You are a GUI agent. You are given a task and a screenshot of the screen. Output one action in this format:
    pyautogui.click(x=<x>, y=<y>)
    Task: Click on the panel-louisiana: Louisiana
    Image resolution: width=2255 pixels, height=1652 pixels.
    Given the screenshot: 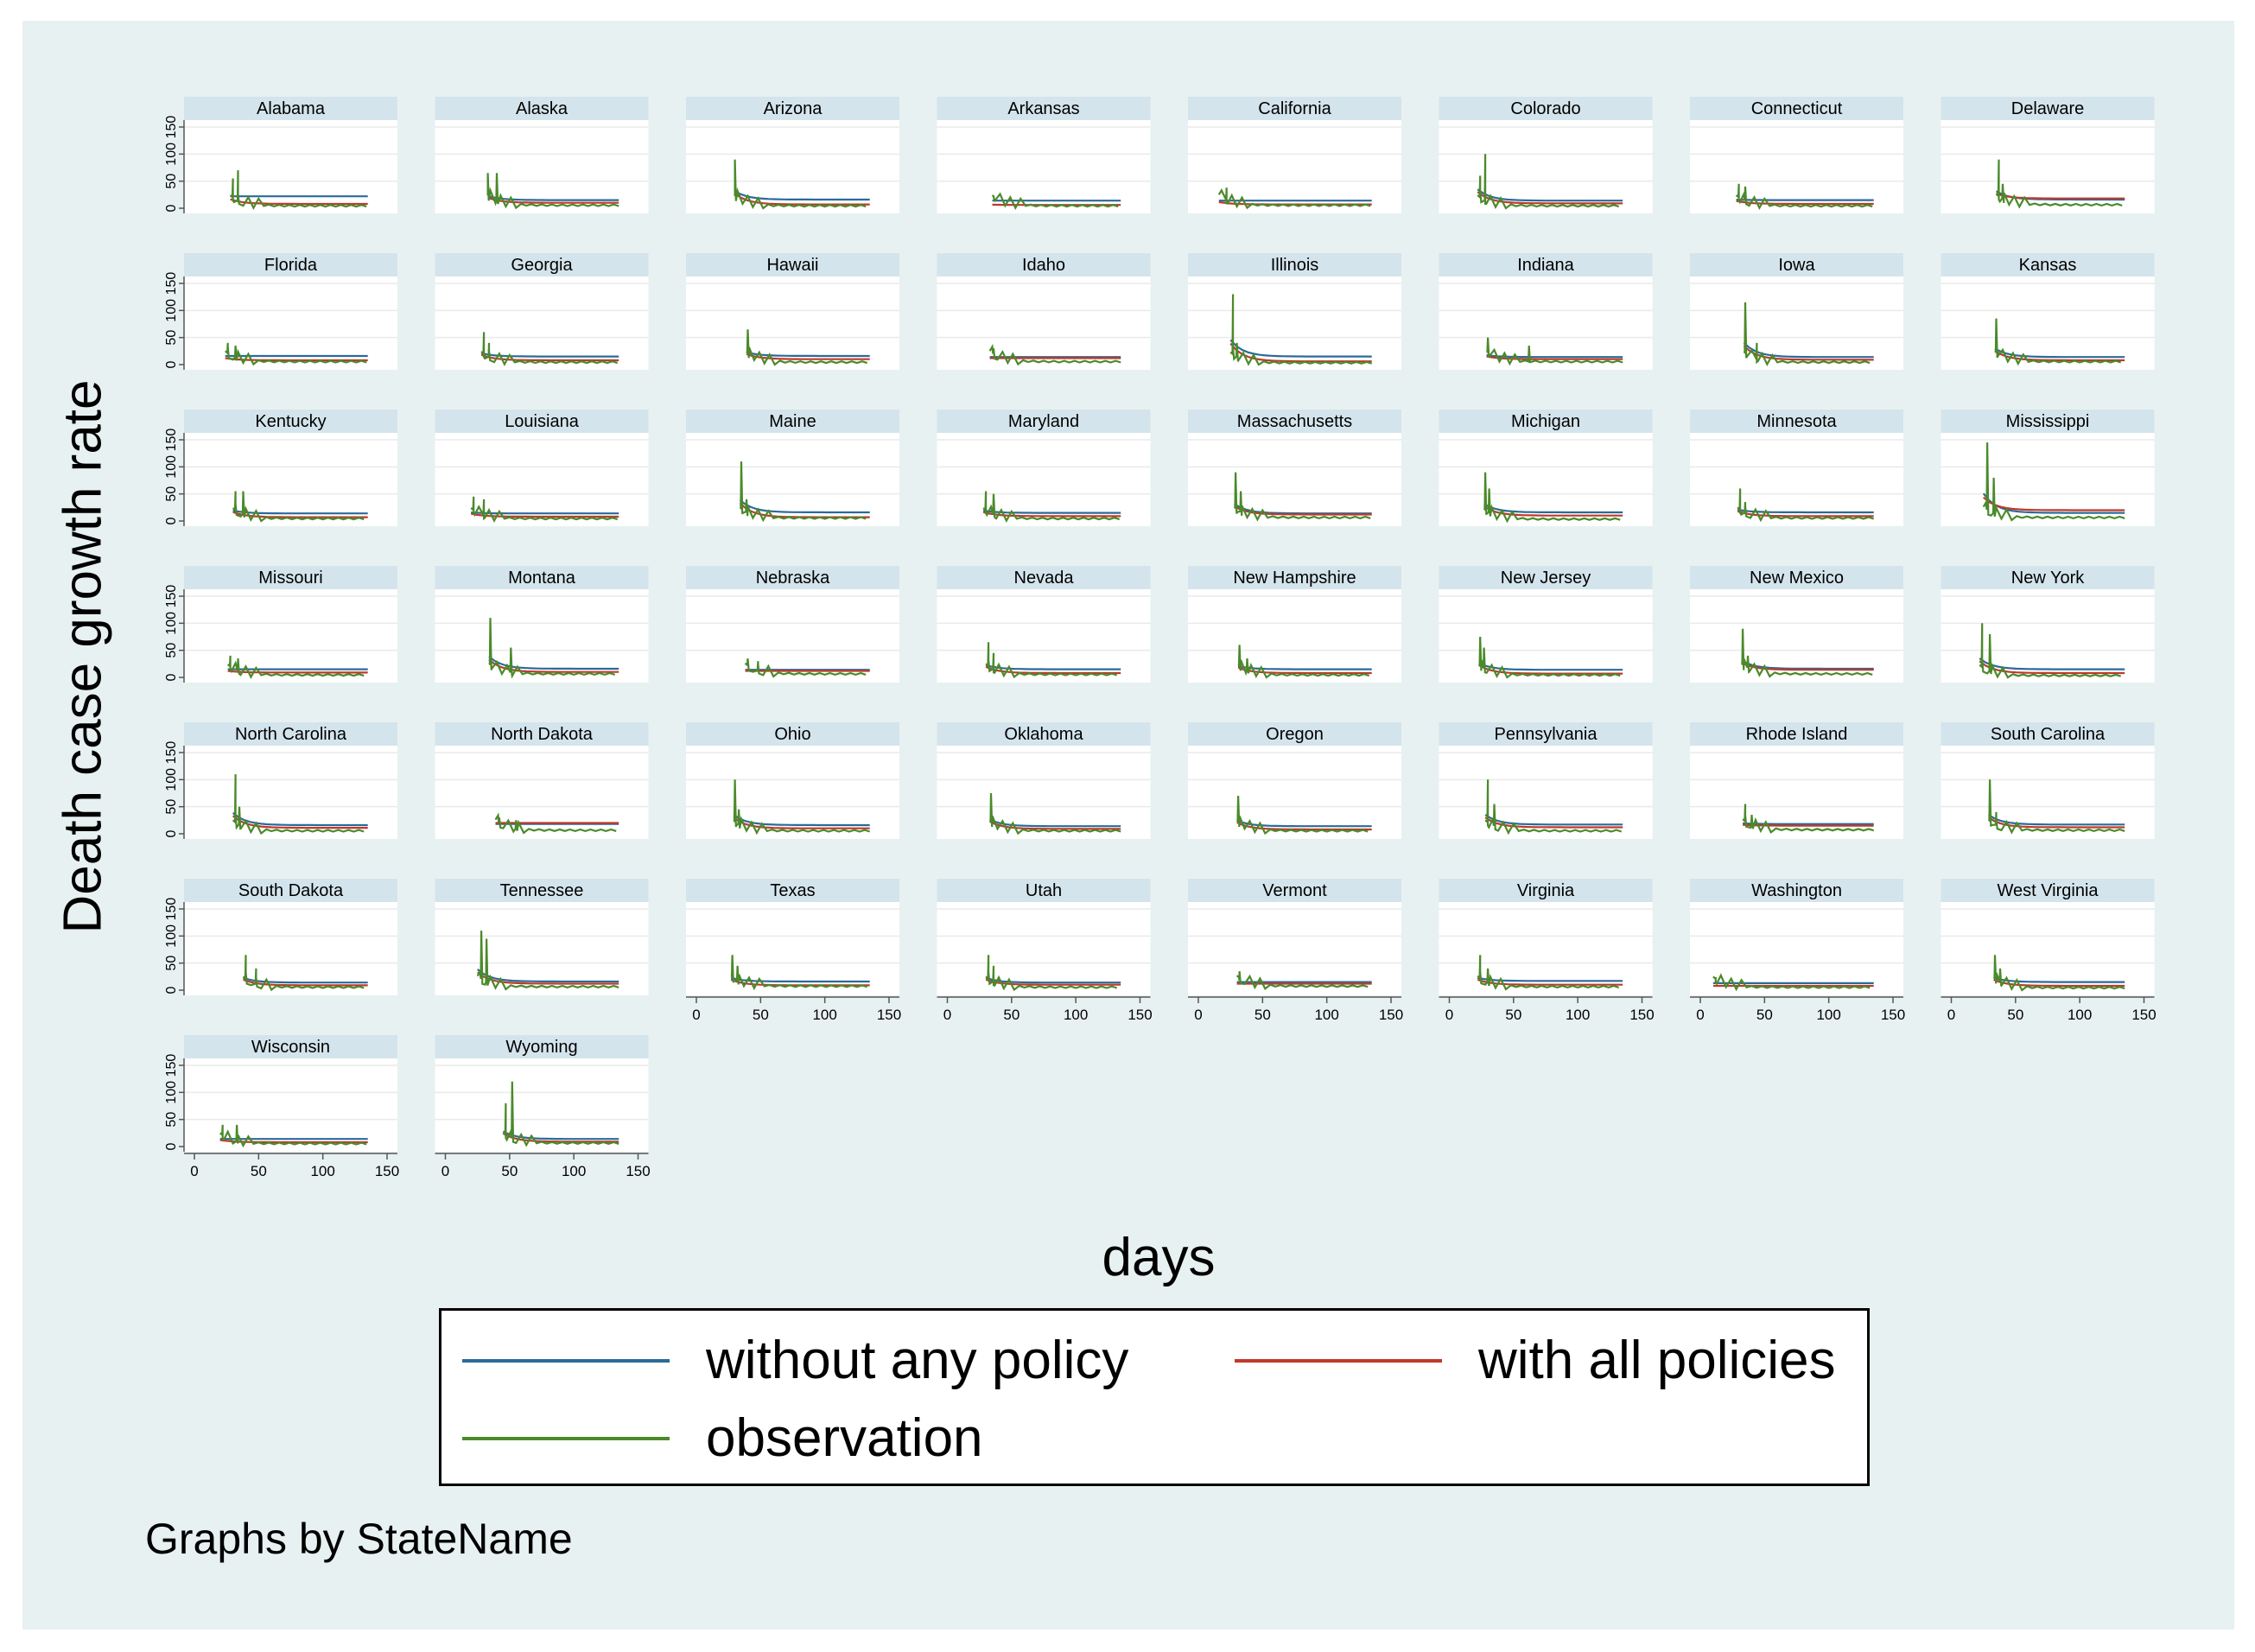 What is the action you would take?
    pyautogui.click(x=542, y=468)
    